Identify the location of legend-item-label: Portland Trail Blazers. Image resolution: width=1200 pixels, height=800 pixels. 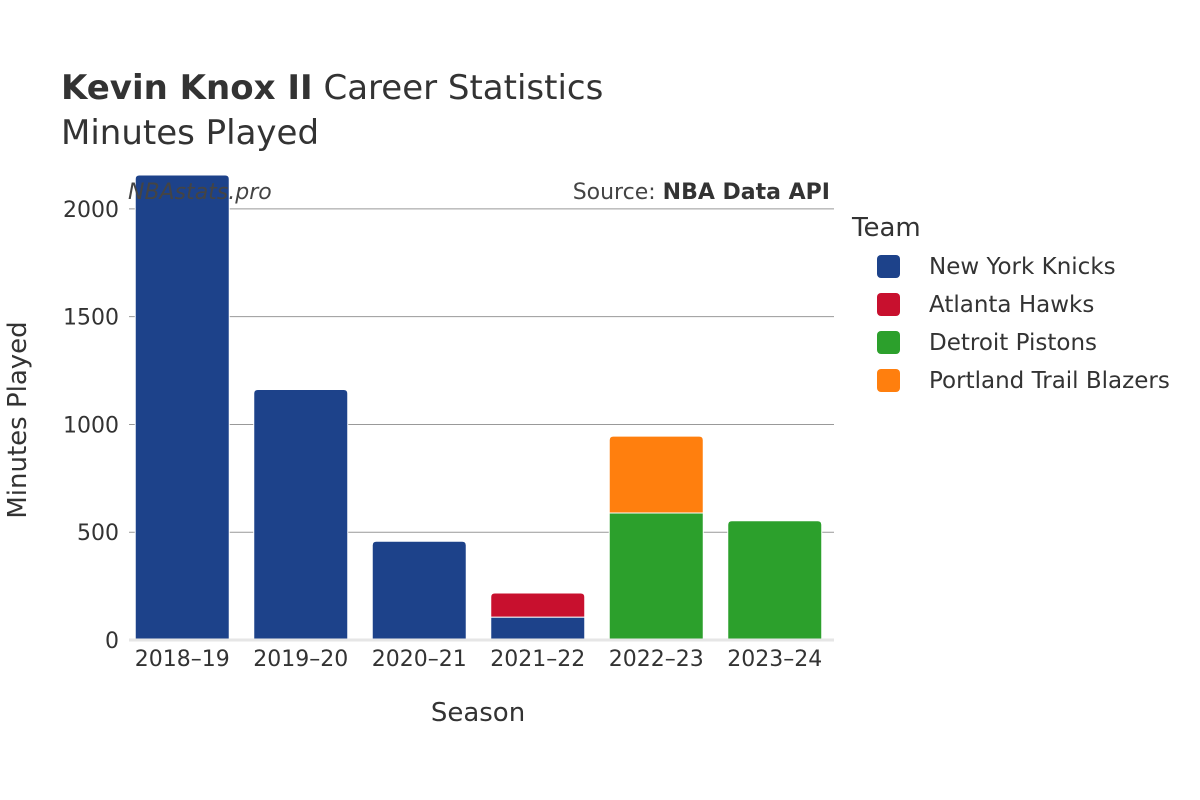
(1049, 381).